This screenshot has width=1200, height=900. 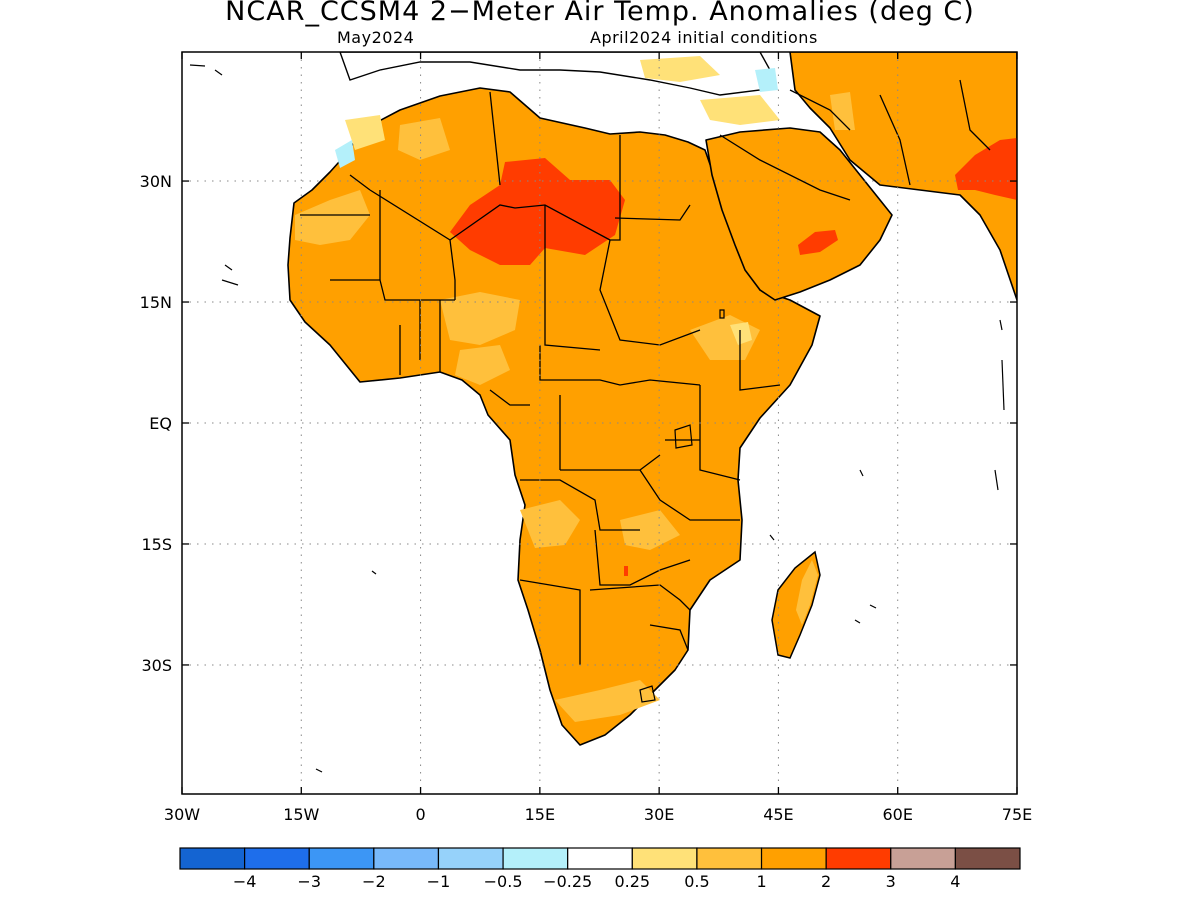 What do you see at coordinates (182, 814) in the screenshot?
I see `lon-tick-label: 30W` at bounding box center [182, 814].